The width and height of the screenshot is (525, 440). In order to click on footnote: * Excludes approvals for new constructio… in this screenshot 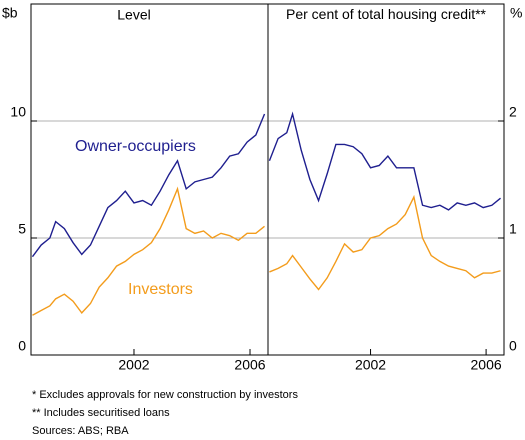, I will do `click(165, 395)`.